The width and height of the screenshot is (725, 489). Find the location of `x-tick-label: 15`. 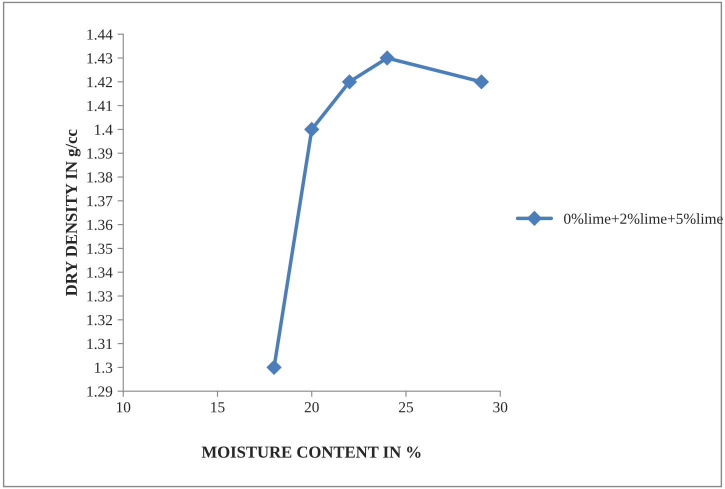

x-tick-label: 15 is located at coordinates (218, 407).